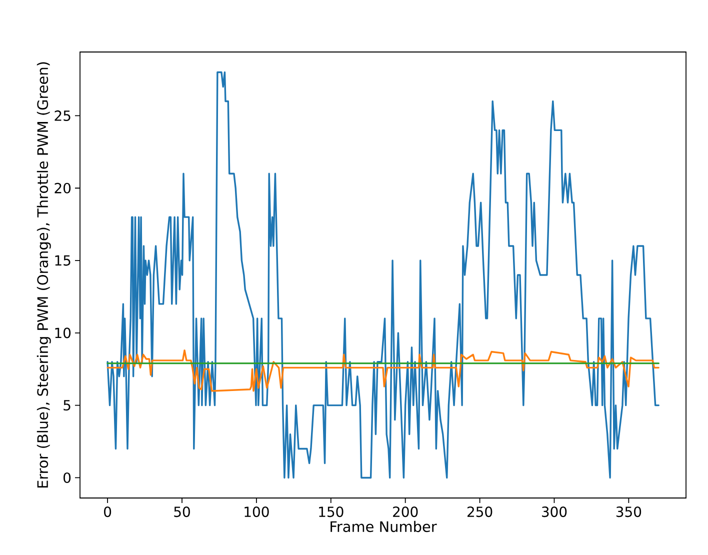 This screenshot has width=708, height=555. Describe the element at coordinates (331, 512) in the screenshot. I see `x-tick-label: 150` at that location.